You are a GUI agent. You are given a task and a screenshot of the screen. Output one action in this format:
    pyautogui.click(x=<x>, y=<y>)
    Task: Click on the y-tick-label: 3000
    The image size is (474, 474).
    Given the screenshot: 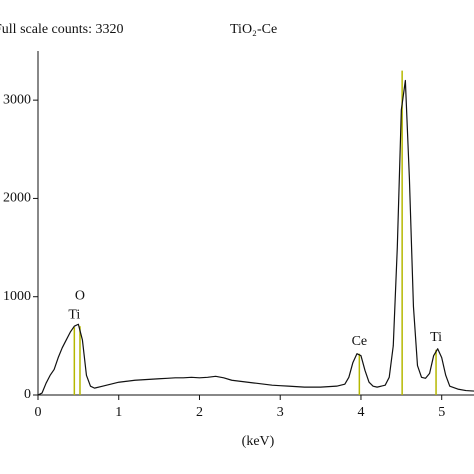 What is the action you would take?
    pyautogui.click(x=17, y=99)
    